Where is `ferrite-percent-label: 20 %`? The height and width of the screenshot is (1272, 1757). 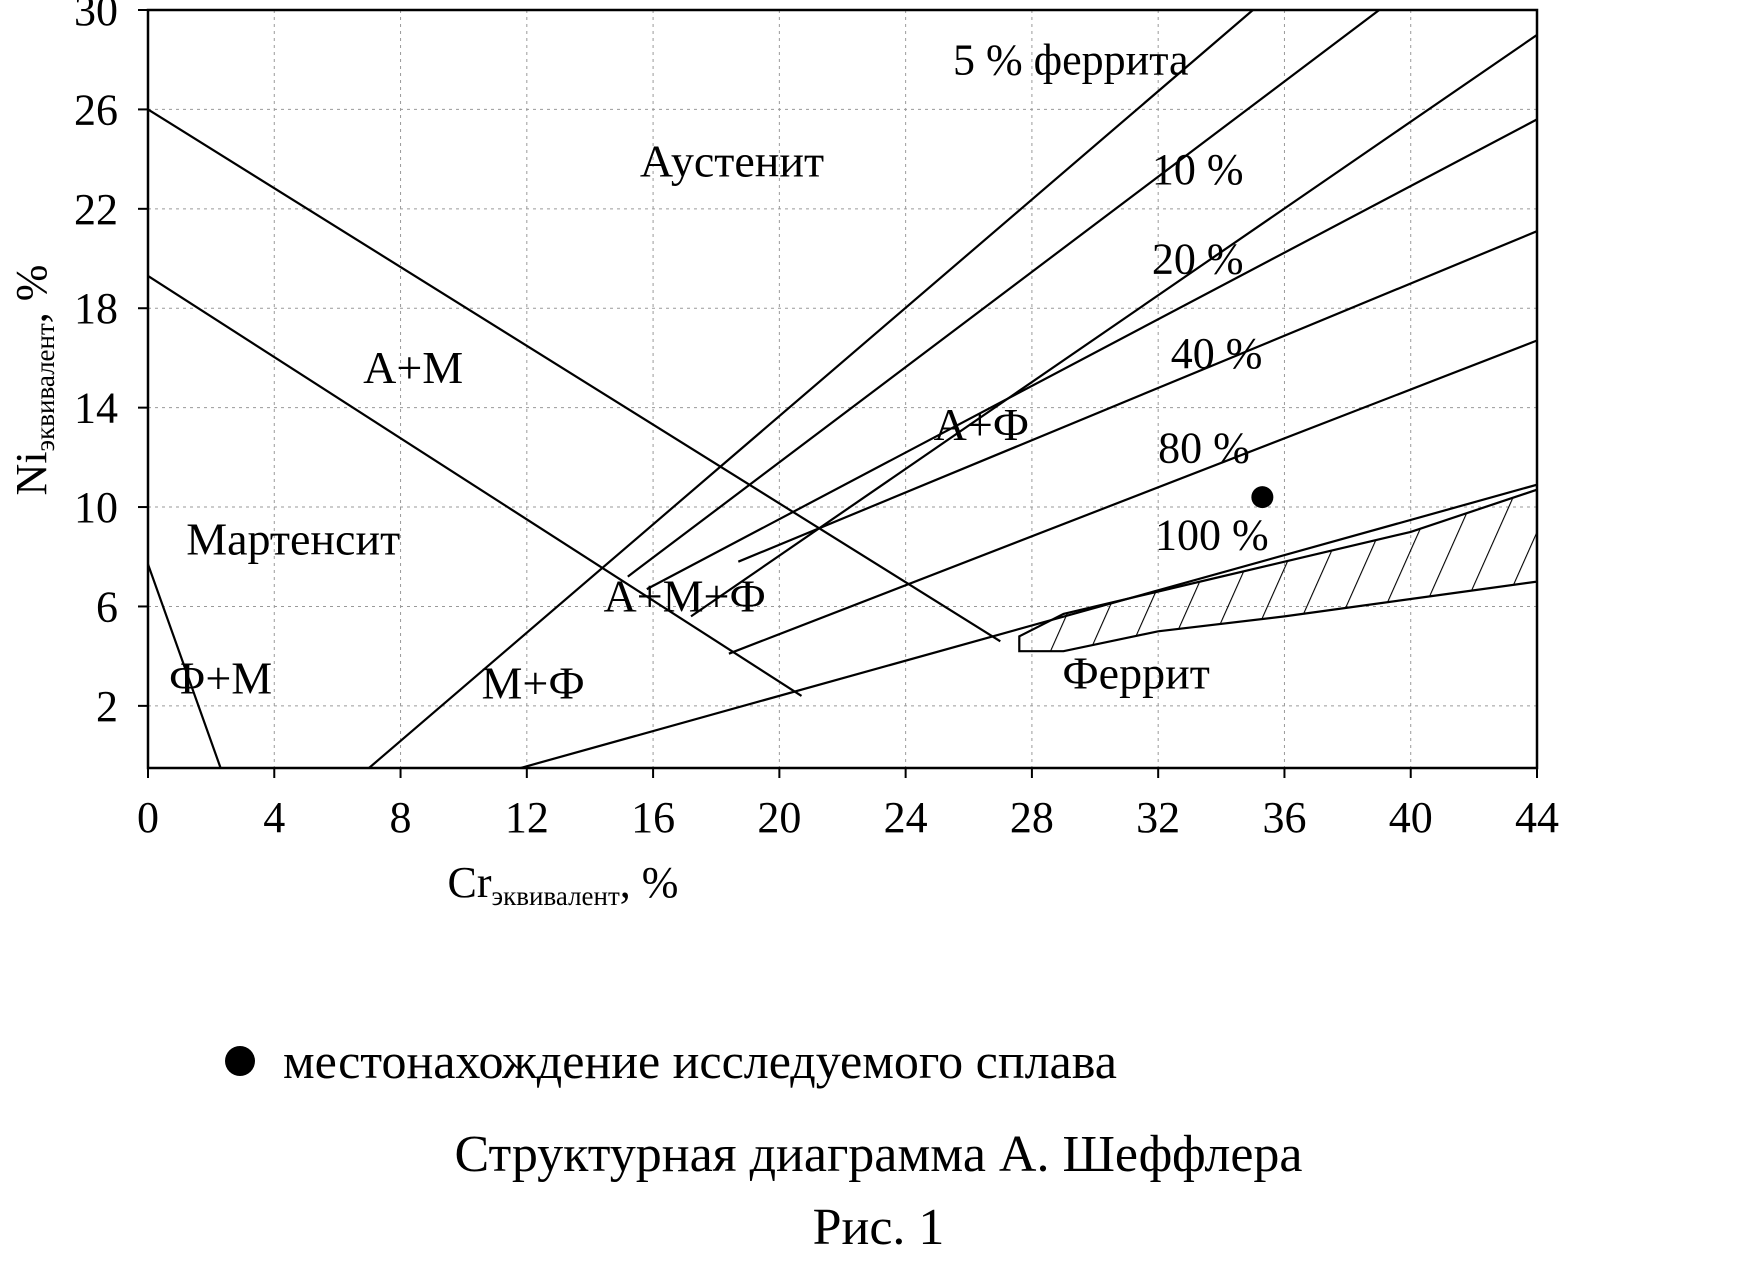
ferrite-percent-label: 20 % is located at coordinates (1198, 258).